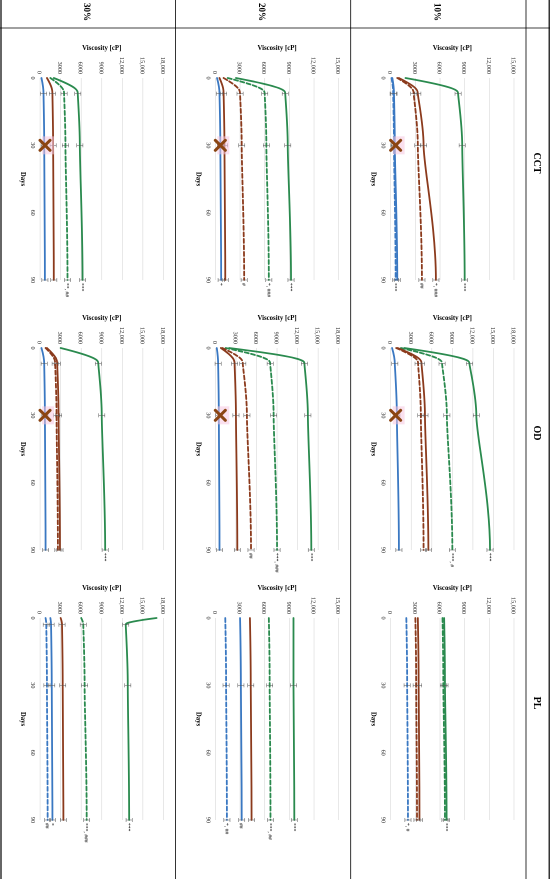 This screenshot has height=879, width=550. I want to click on significance-label: #, so click(243, 284).